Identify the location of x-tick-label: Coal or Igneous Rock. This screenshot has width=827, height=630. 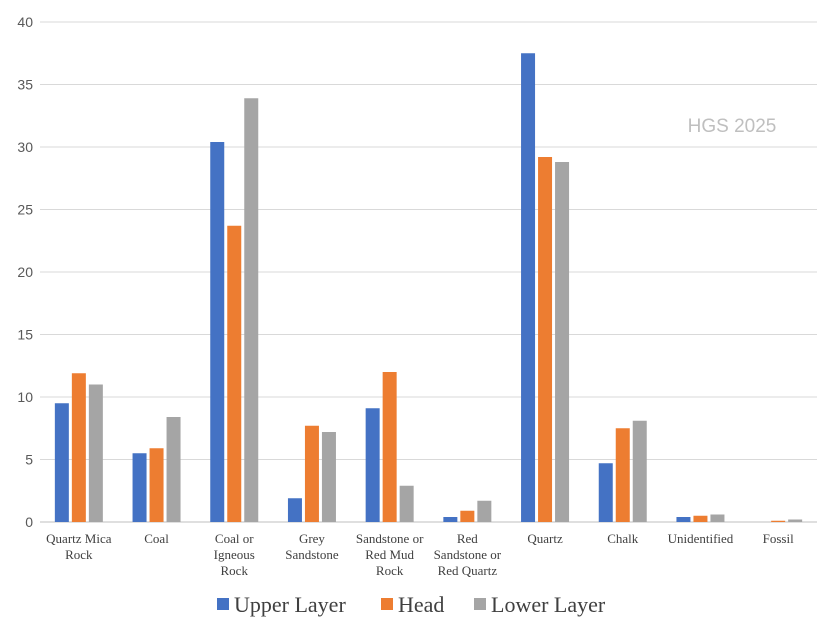
(234, 554).